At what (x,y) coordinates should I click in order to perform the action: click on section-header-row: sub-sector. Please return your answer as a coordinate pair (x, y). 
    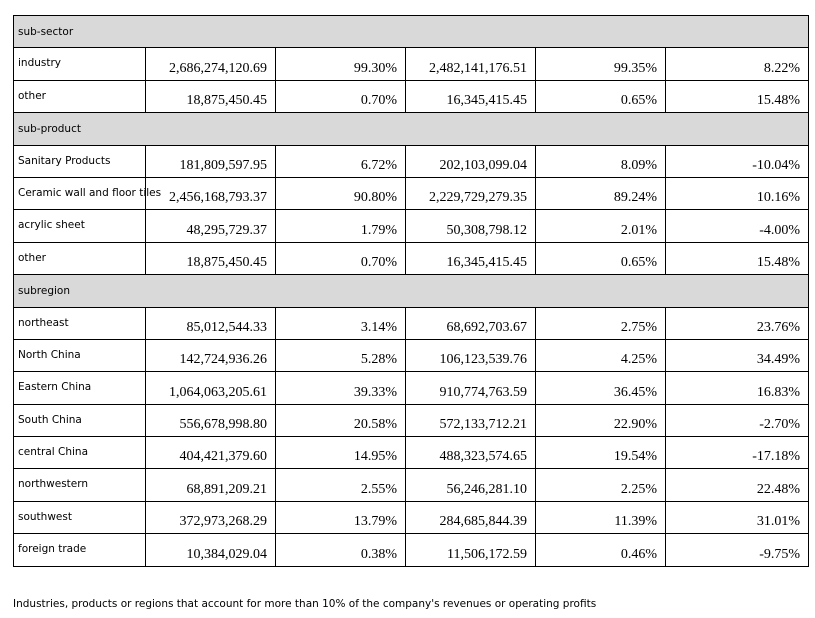
    Looking at the image, I should click on (411, 31).